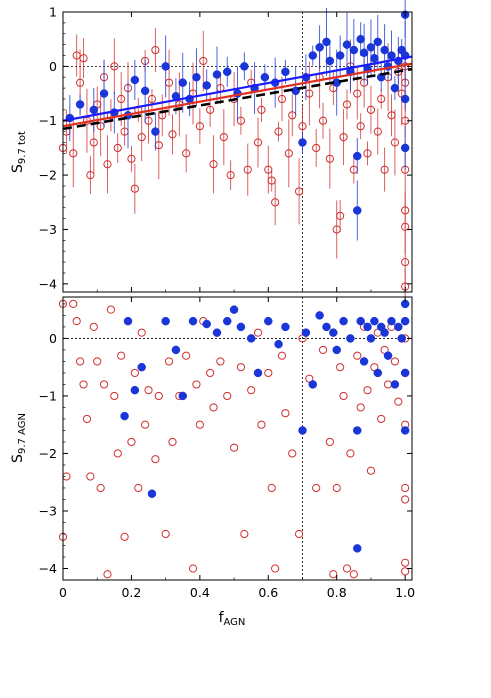  Describe the element at coordinates (19, 152) in the screenshot. I see `top-y-axis-label: S9.7 tot` at that location.